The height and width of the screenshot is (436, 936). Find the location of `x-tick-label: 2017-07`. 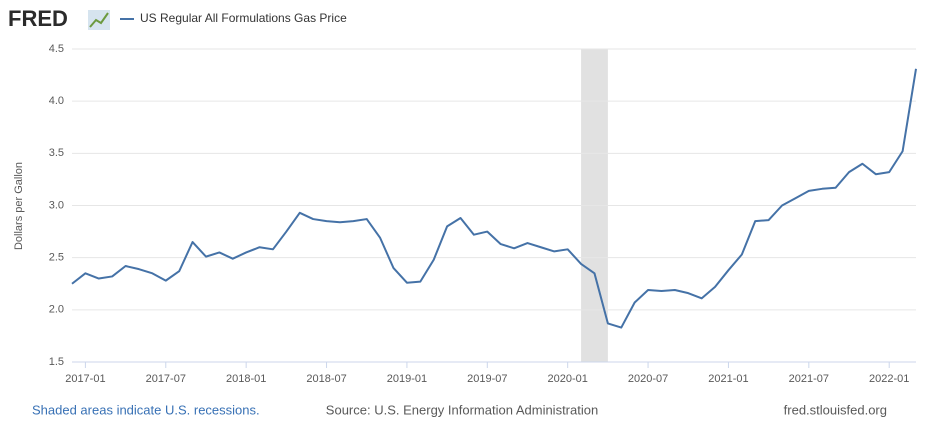

x-tick-label: 2017-07 is located at coordinates (166, 379).